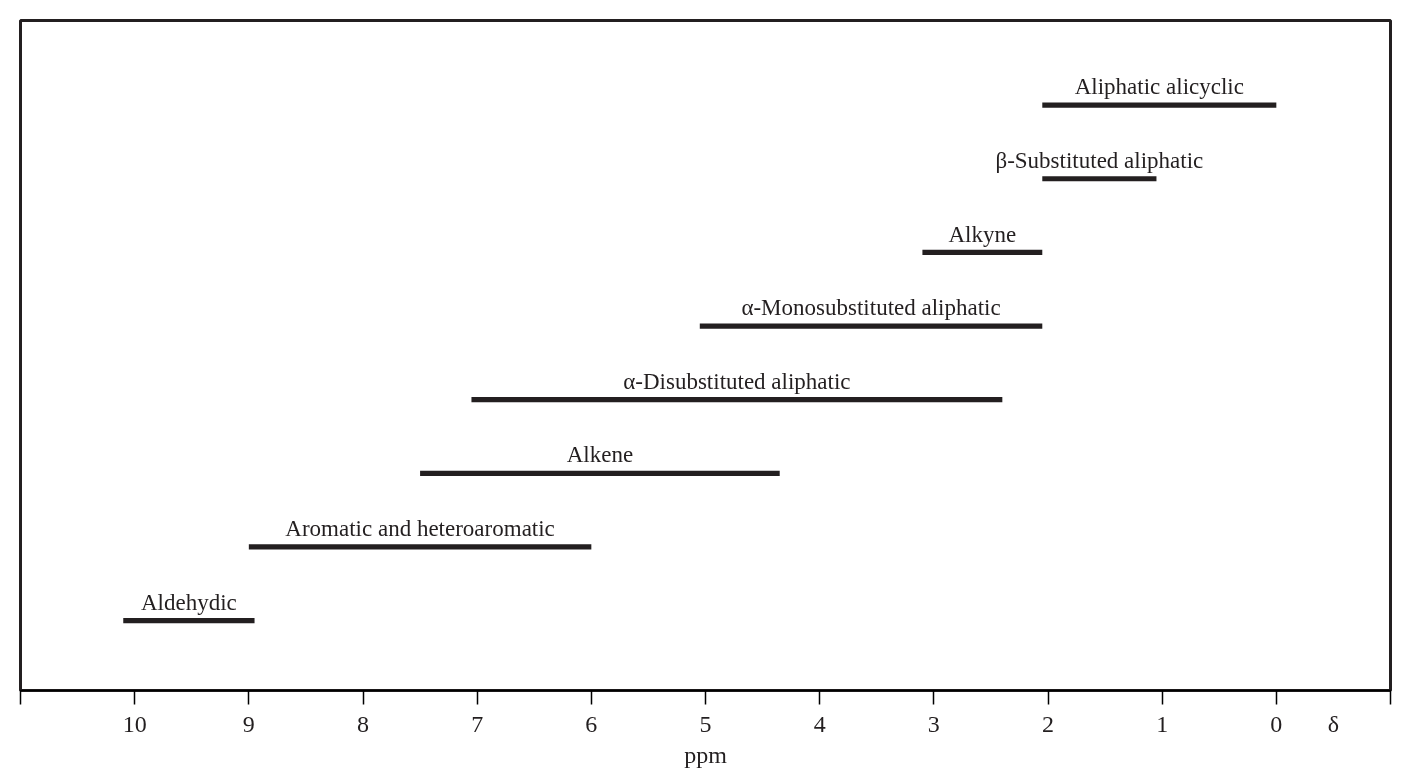 This screenshot has height=777, width=1423. What do you see at coordinates (591, 723) in the screenshot?
I see `x-tick-label: 6` at bounding box center [591, 723].